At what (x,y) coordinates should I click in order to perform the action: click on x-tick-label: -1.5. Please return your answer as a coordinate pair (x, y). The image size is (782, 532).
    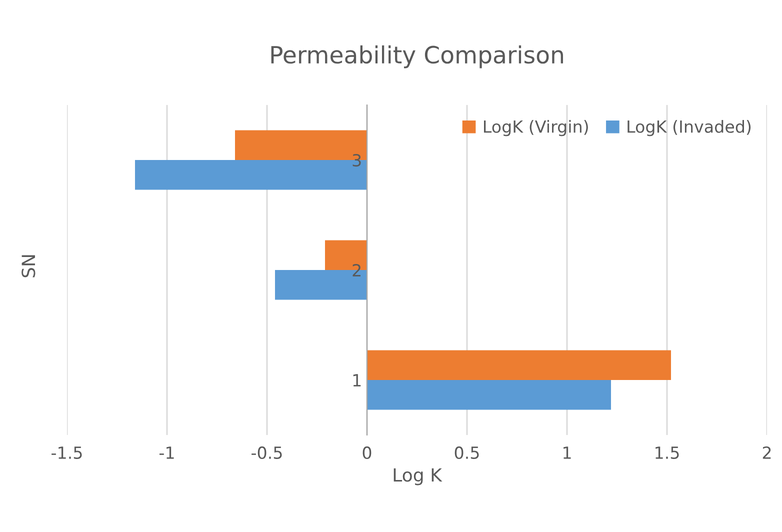
    Looking at the image, I should click on (67, 453).